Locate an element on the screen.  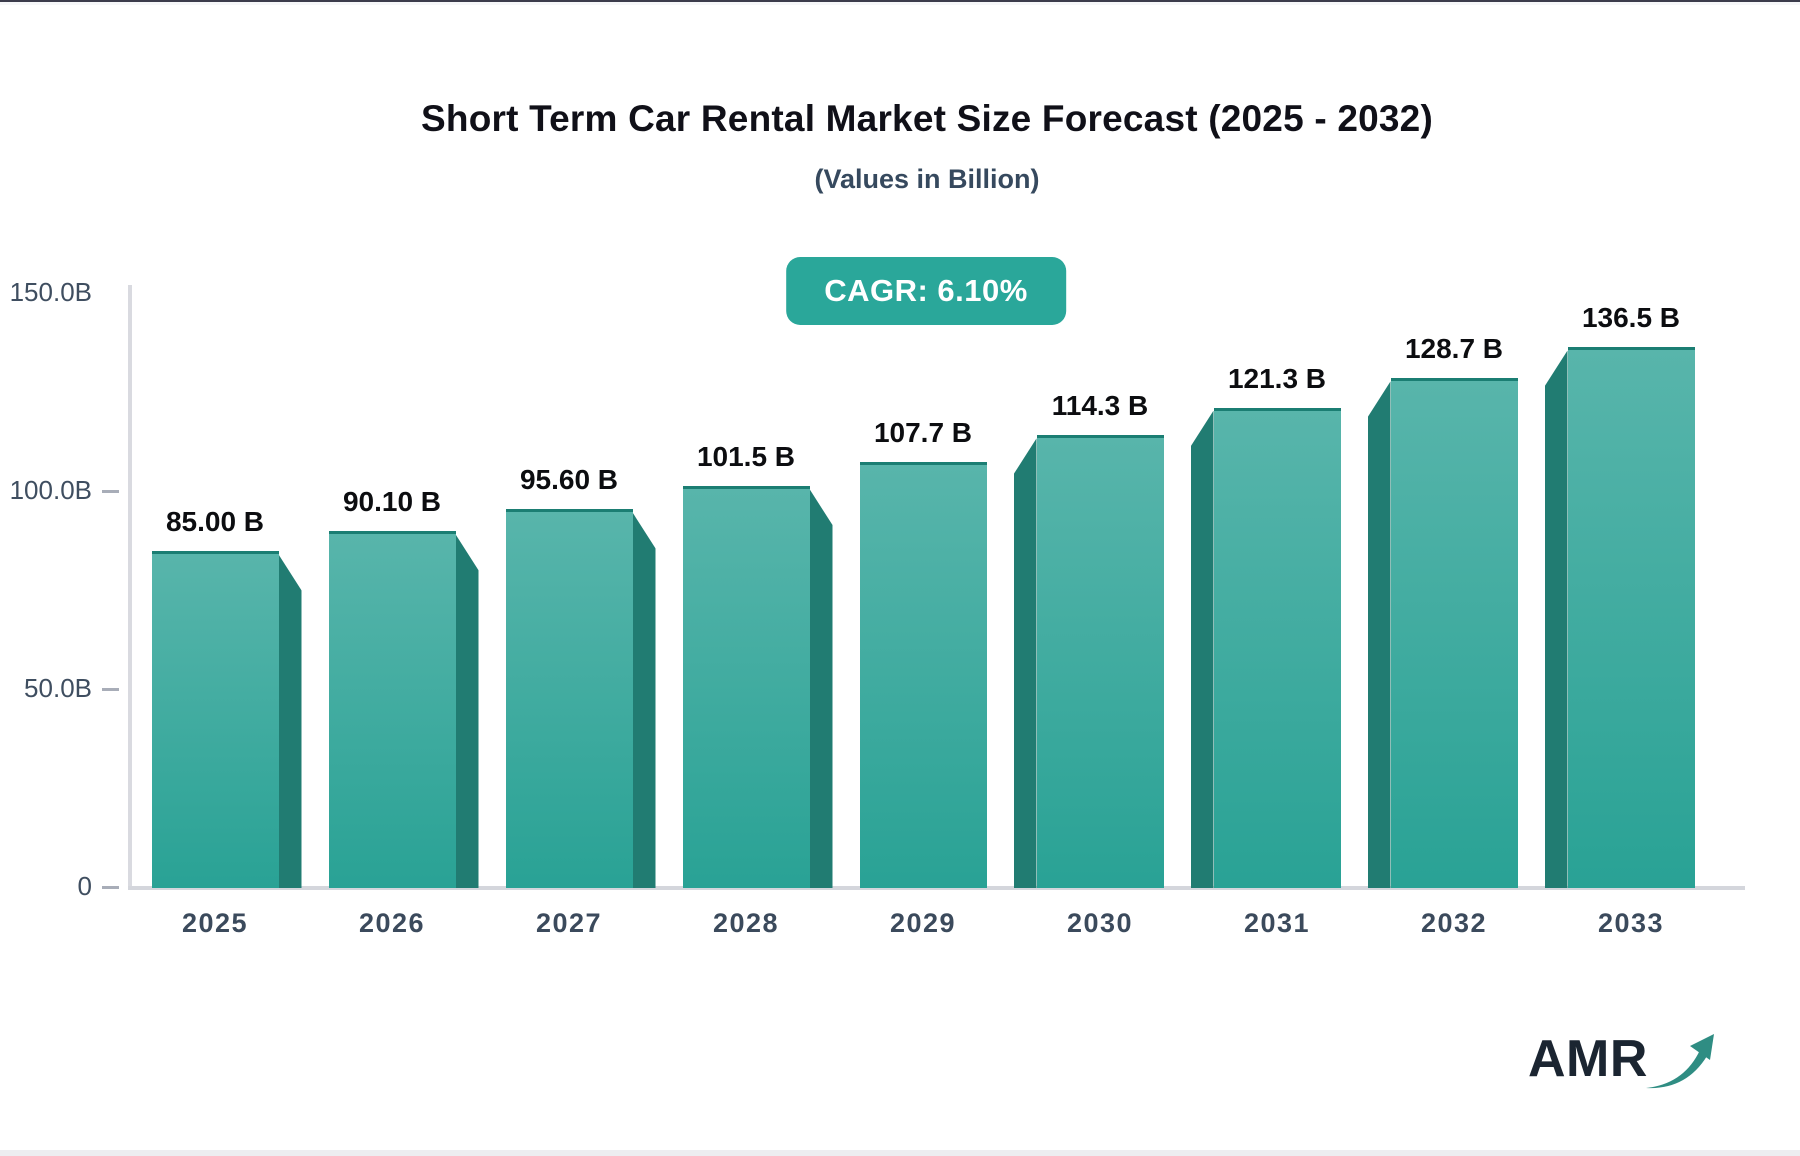
amr-logo-text: AMR is located at coordinates (1588, 1059).